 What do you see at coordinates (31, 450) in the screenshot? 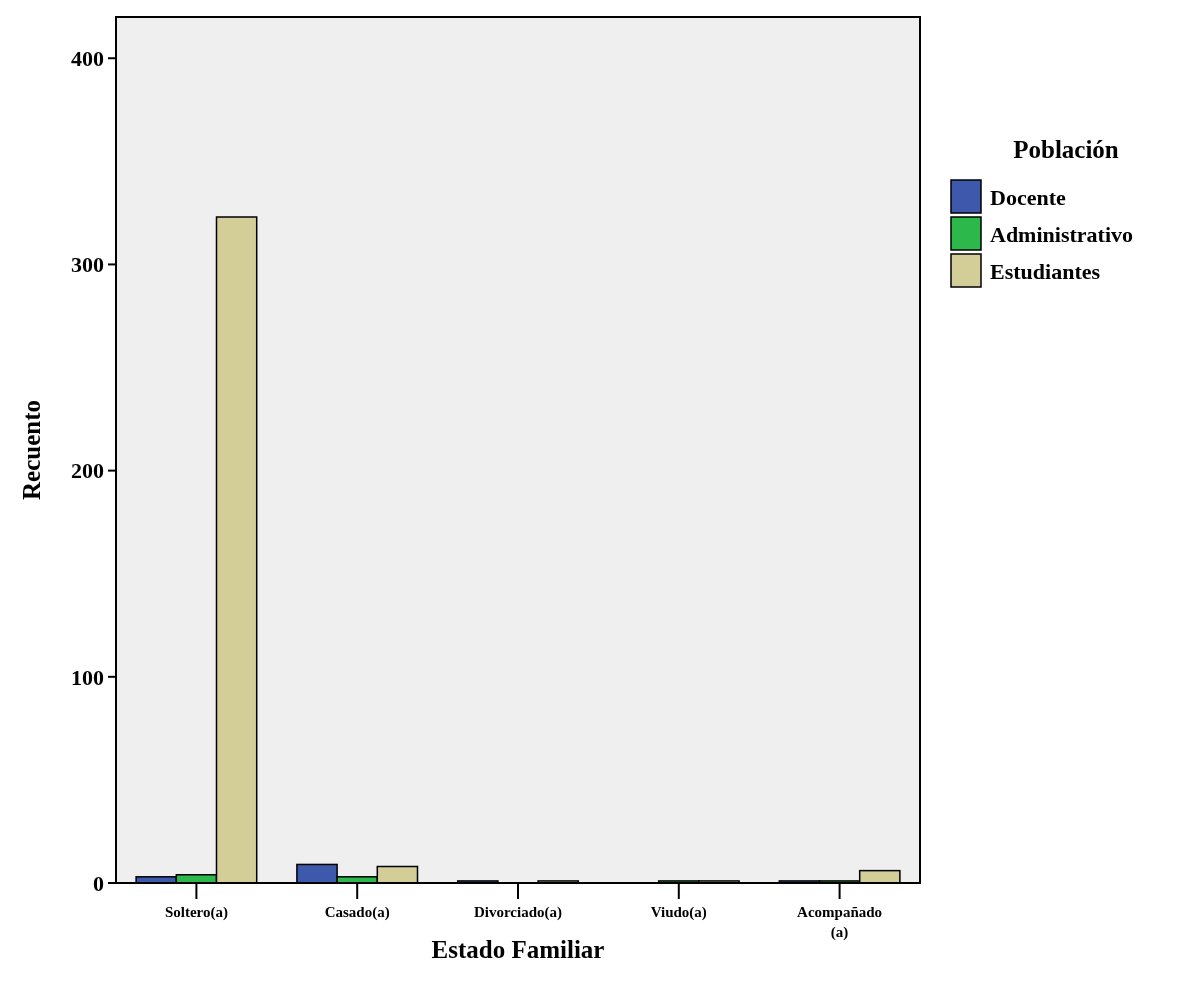
I see `y-axis-title: Recuento` at bounding box center [31, 450].